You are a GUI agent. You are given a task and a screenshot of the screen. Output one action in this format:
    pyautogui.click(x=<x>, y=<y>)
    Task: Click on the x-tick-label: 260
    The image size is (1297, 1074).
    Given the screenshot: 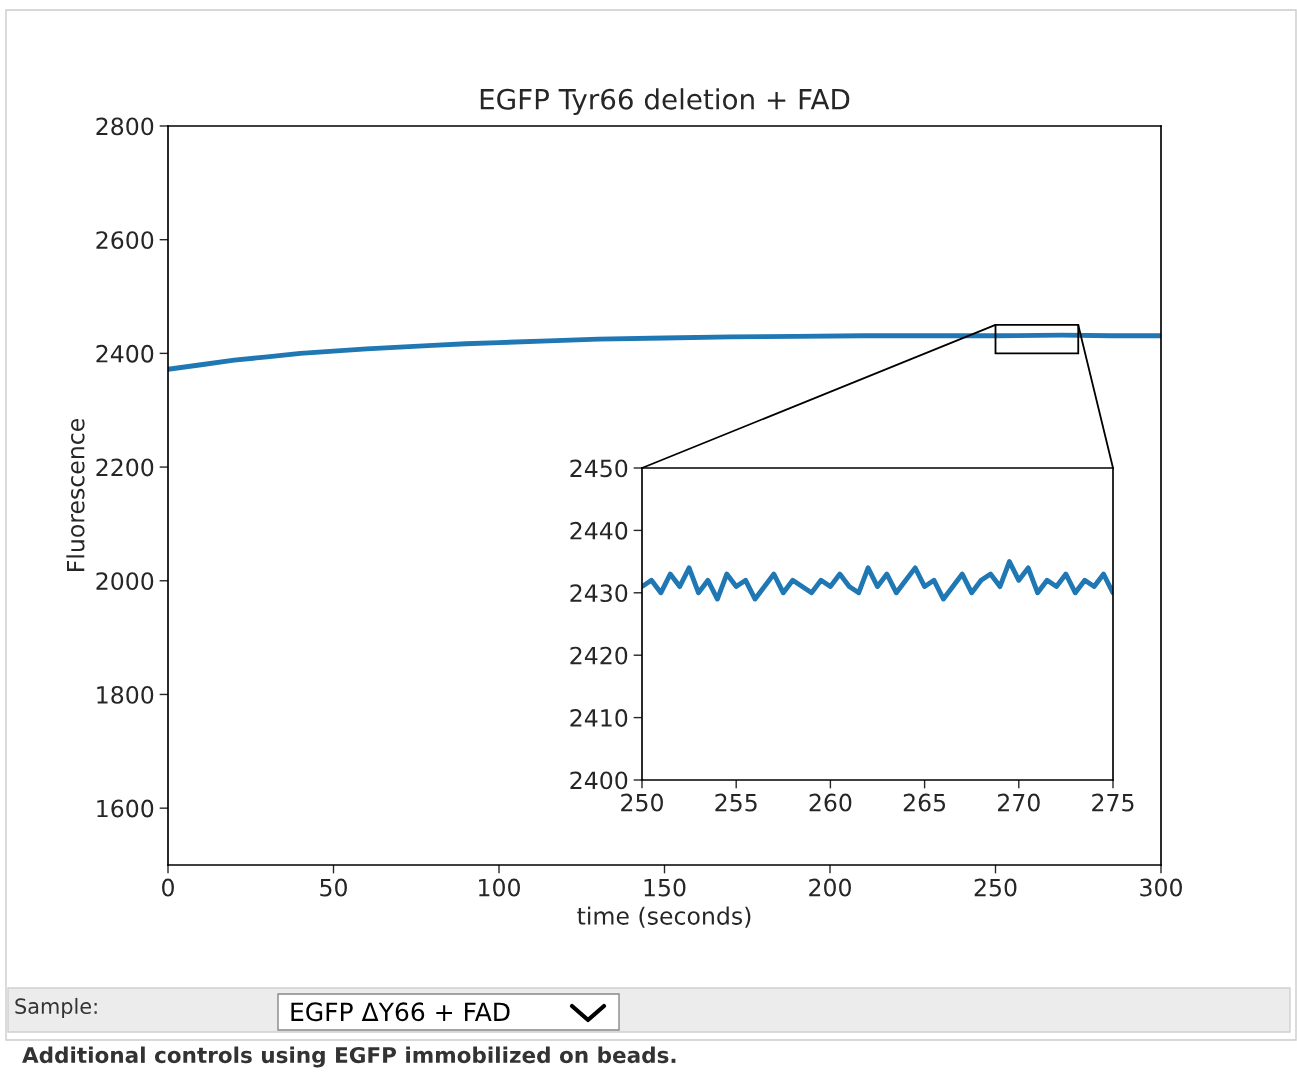 What is the action you would take?
    pyautogui.click(x=830, y=802)
    